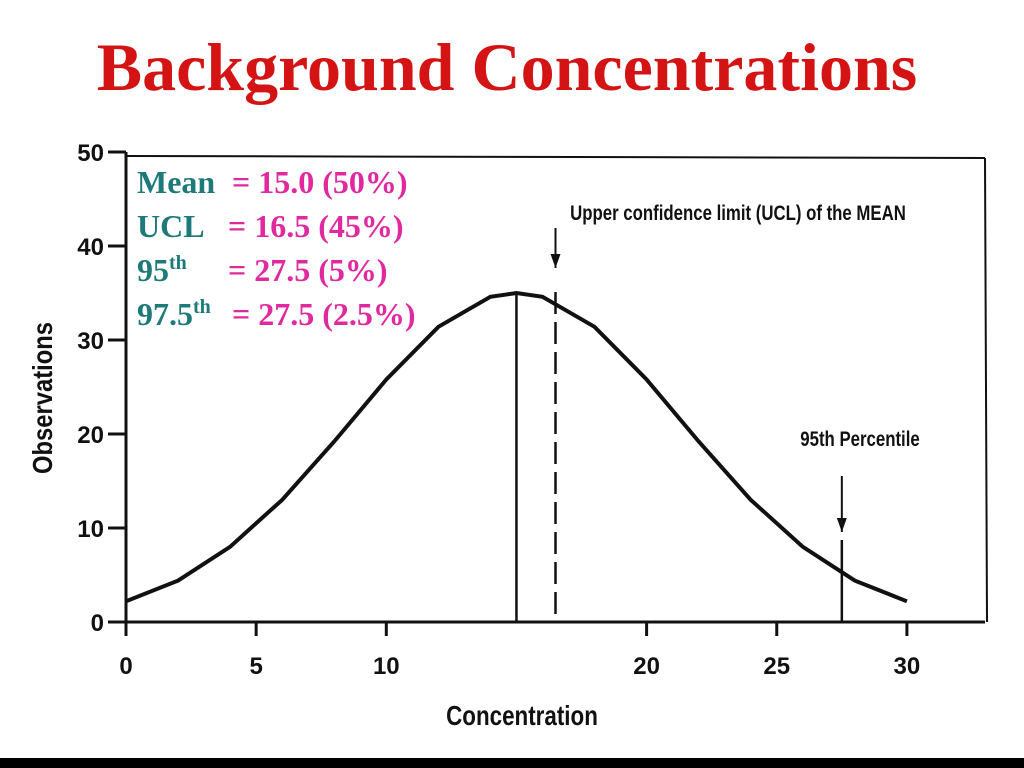  What do you see at coordinates (522, 716) in the screenshot?
I see `x-axis-label: Concentration` at bounding box center [522, 716].